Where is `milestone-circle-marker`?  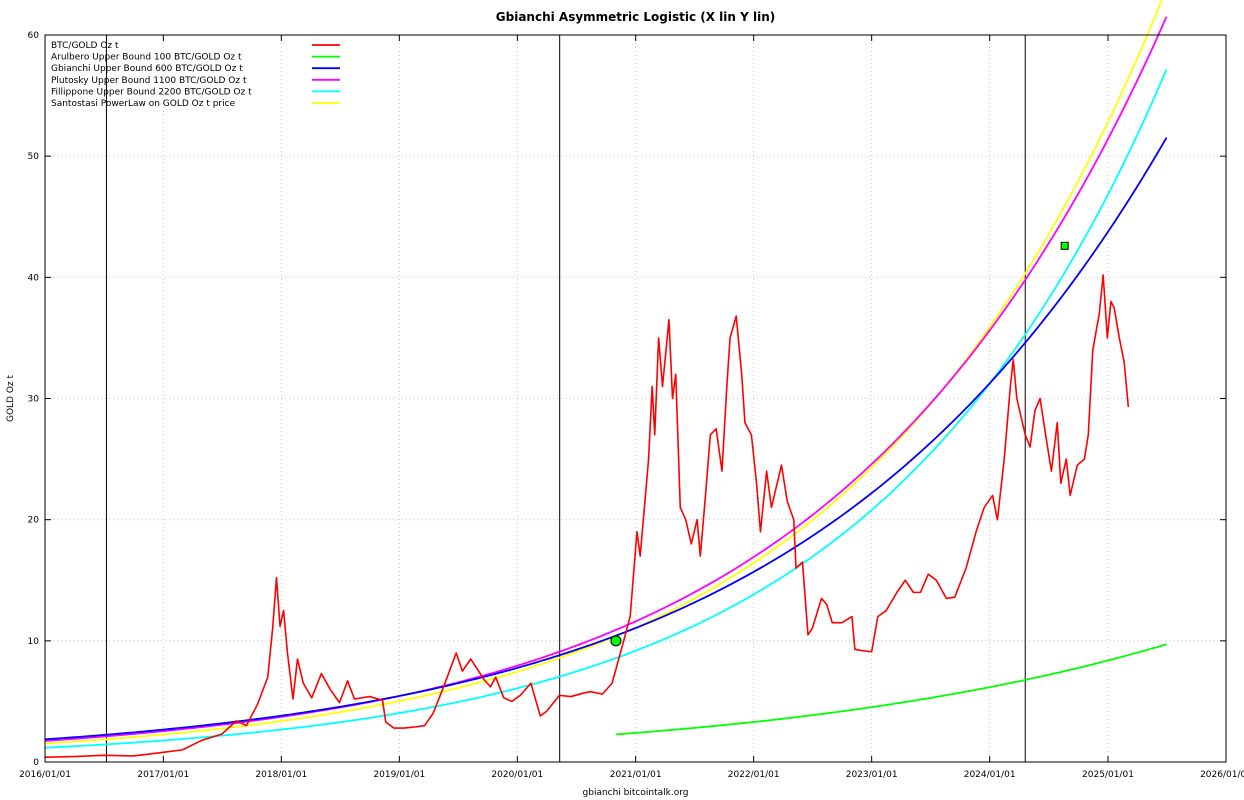
milestone-circle-marker is located at coordinates (616, 641).